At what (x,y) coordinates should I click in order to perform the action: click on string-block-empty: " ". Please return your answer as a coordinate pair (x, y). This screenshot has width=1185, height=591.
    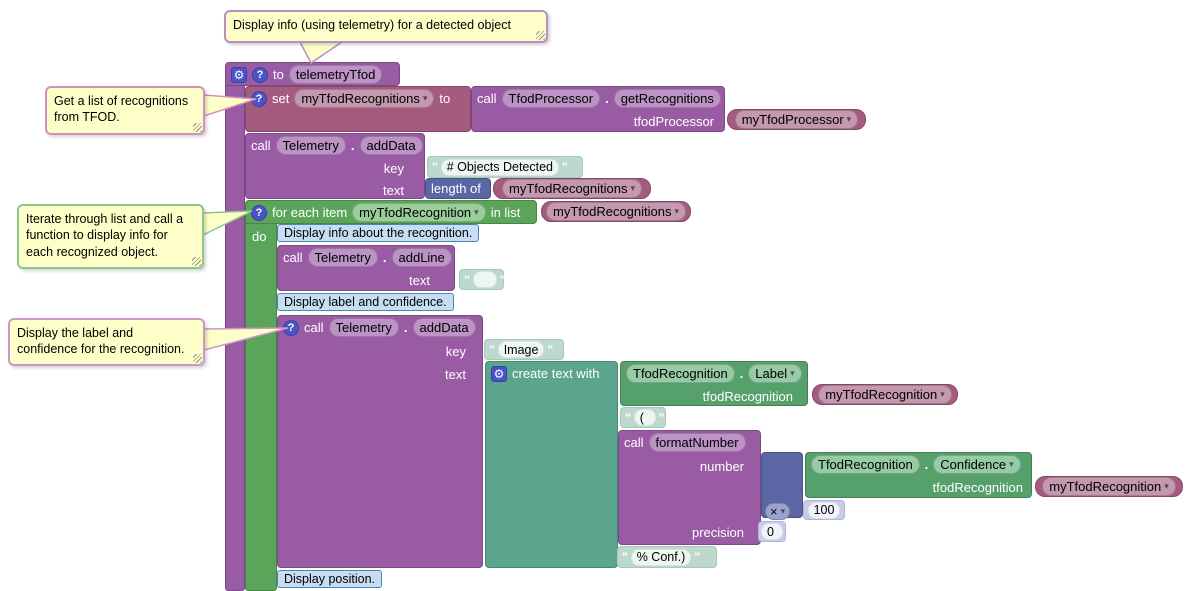
    Looking at the image, I should click on (482, 279).